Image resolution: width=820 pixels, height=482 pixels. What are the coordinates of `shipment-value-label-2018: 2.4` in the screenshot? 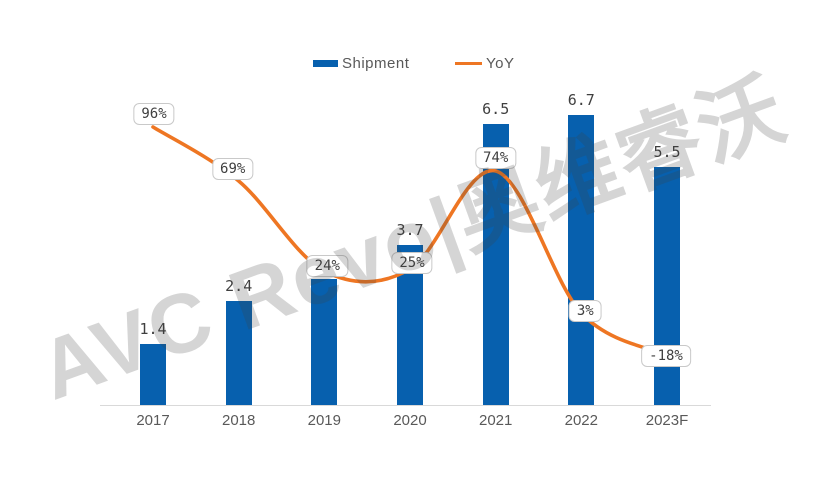 It's located at (239, 286).